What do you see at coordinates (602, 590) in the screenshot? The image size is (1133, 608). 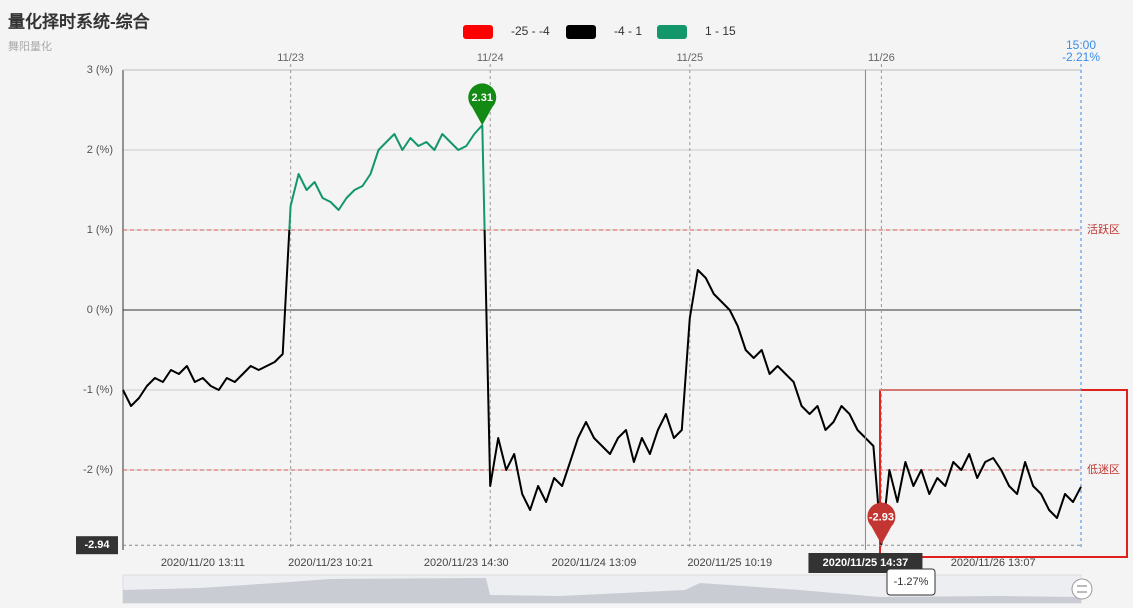 I see `zoom-area` at bounding box center [602, 590].